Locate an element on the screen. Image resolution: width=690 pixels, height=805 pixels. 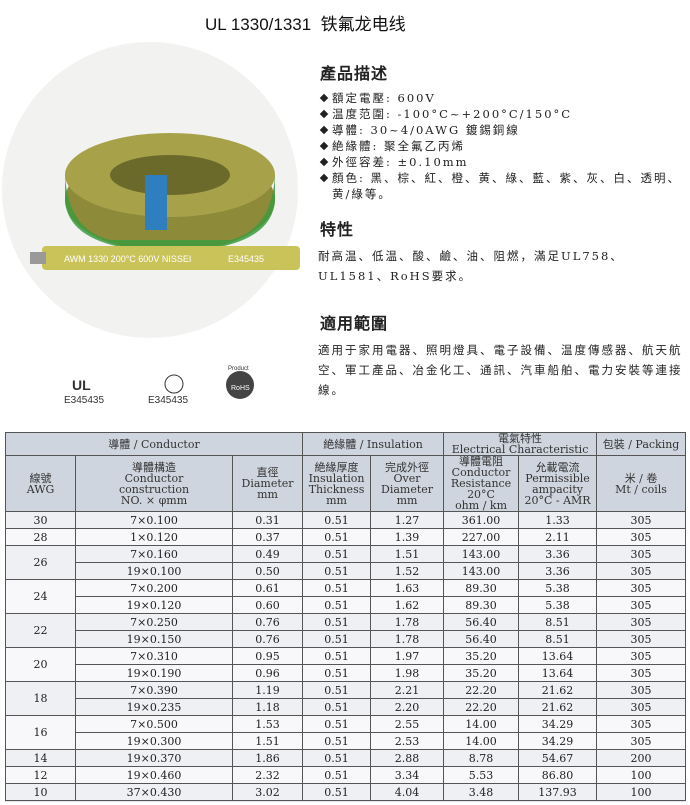
cert-code: E345435 is located at coordinates (168, 400).